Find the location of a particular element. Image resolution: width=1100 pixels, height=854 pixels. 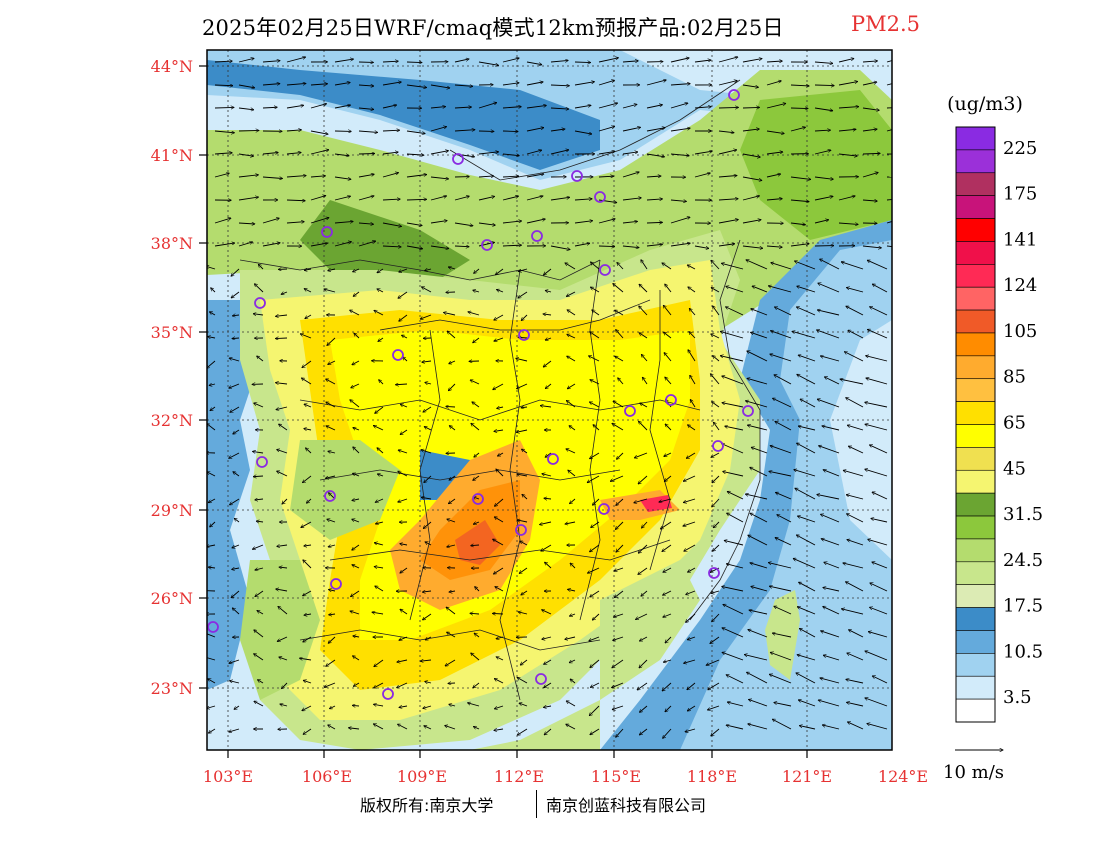

lat-ticks is located at coordinates (203, 377).